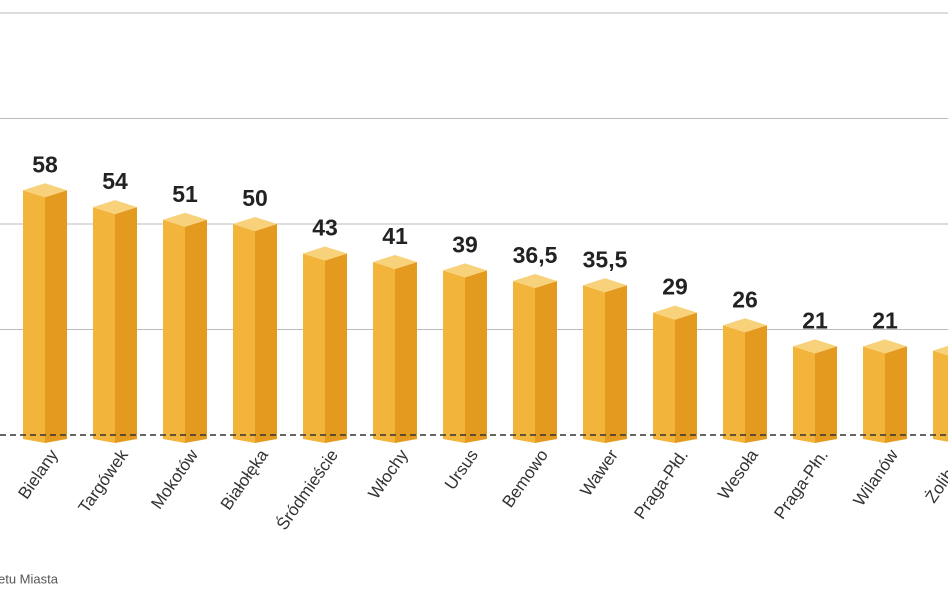 This screenshot has height=593, width=948. What do you see at coordinates (675, 287) in the screenshot?
I see `value-label: 29` at bounding box center [675, 287].